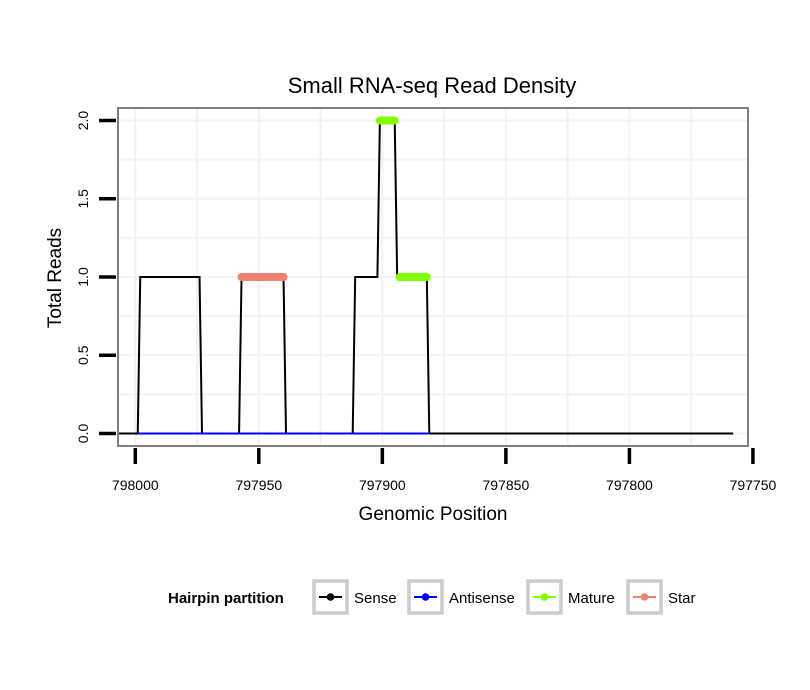 The width and height of the screenshot is (810, 690). I want to click on legend-point-antisense, so click(425, 597).